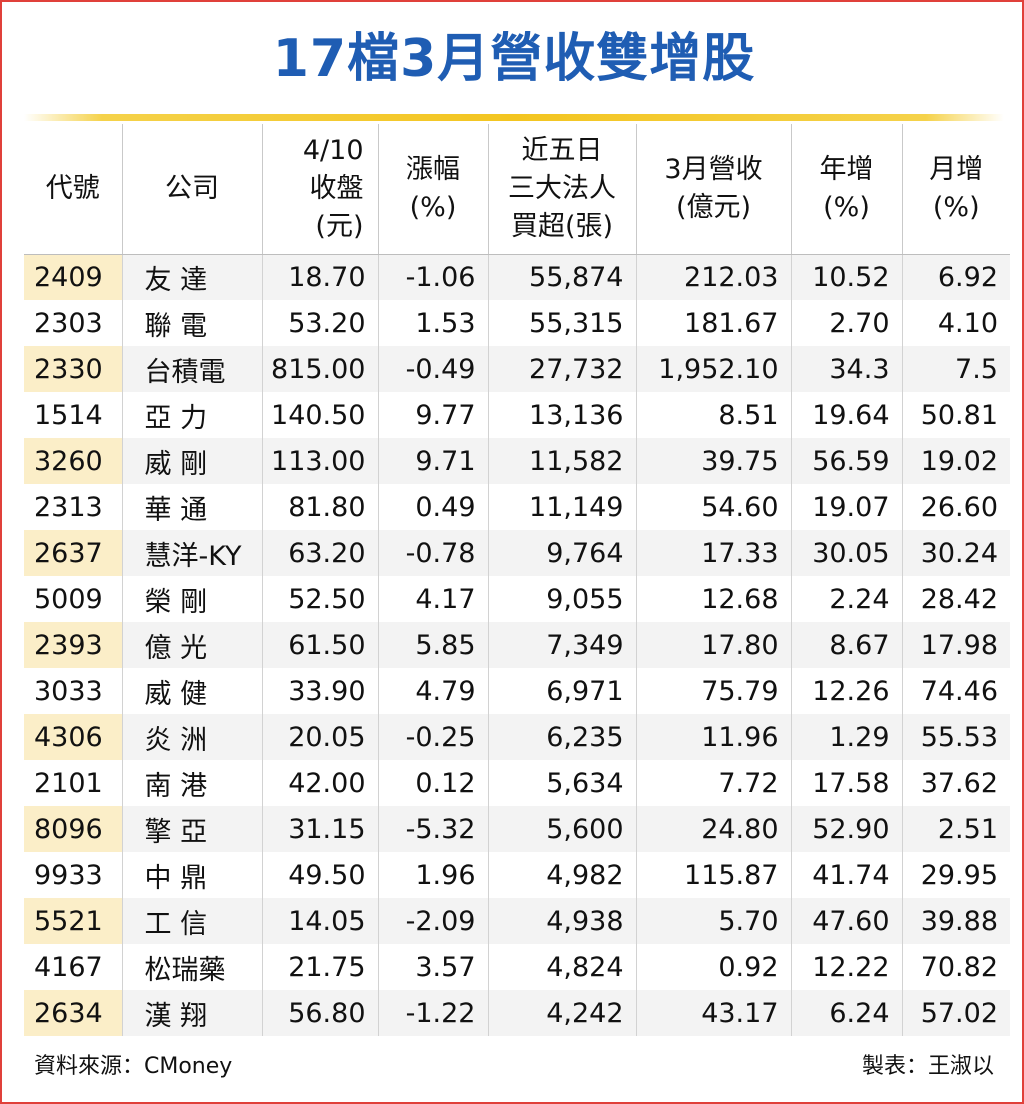  What do you see at coordinates (432, 415) in the screenshot?
I see `cell-change: 9.77` at bounding box center [432, 415].